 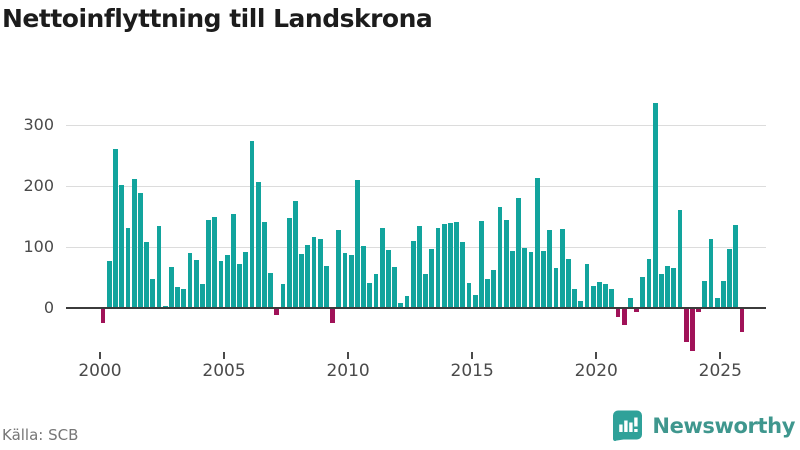 What do you see at coordinates (339, 269) in the screenshot?
I see `bar-2009-q3` at bounding box center [339, 269].